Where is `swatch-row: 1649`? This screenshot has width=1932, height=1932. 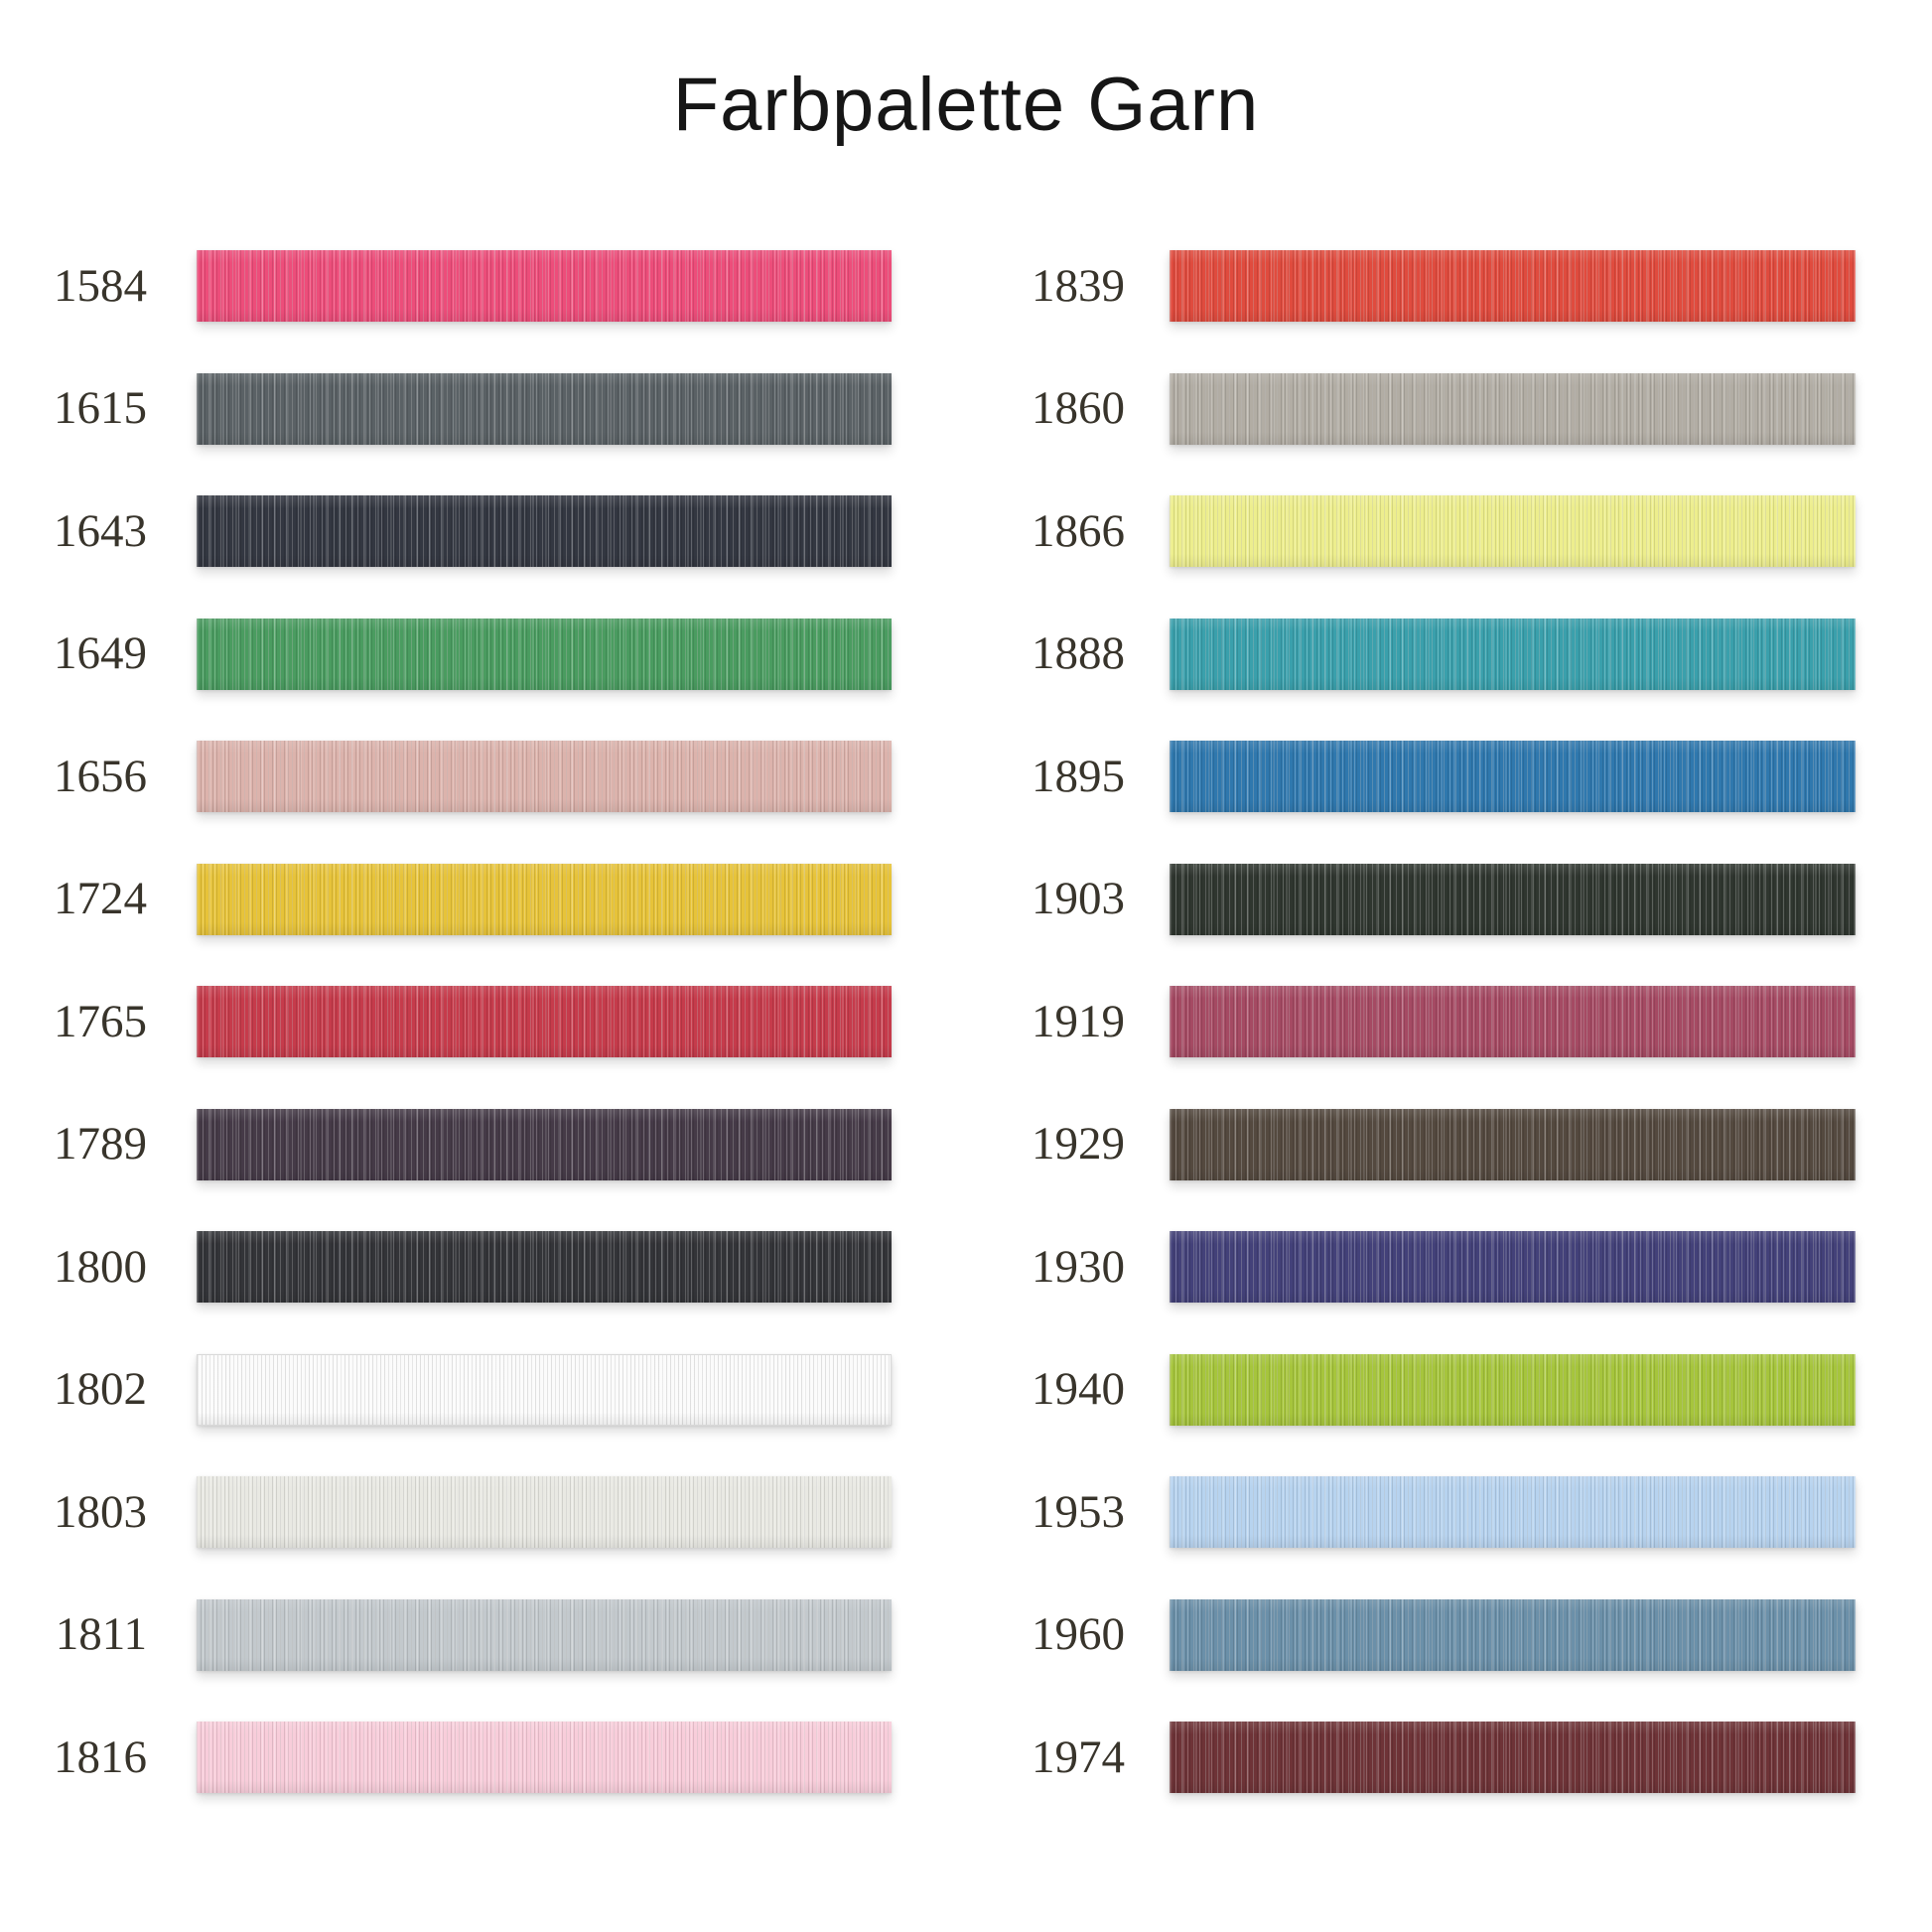 swatch-row: 1649 is located at coordinates (446, 654).